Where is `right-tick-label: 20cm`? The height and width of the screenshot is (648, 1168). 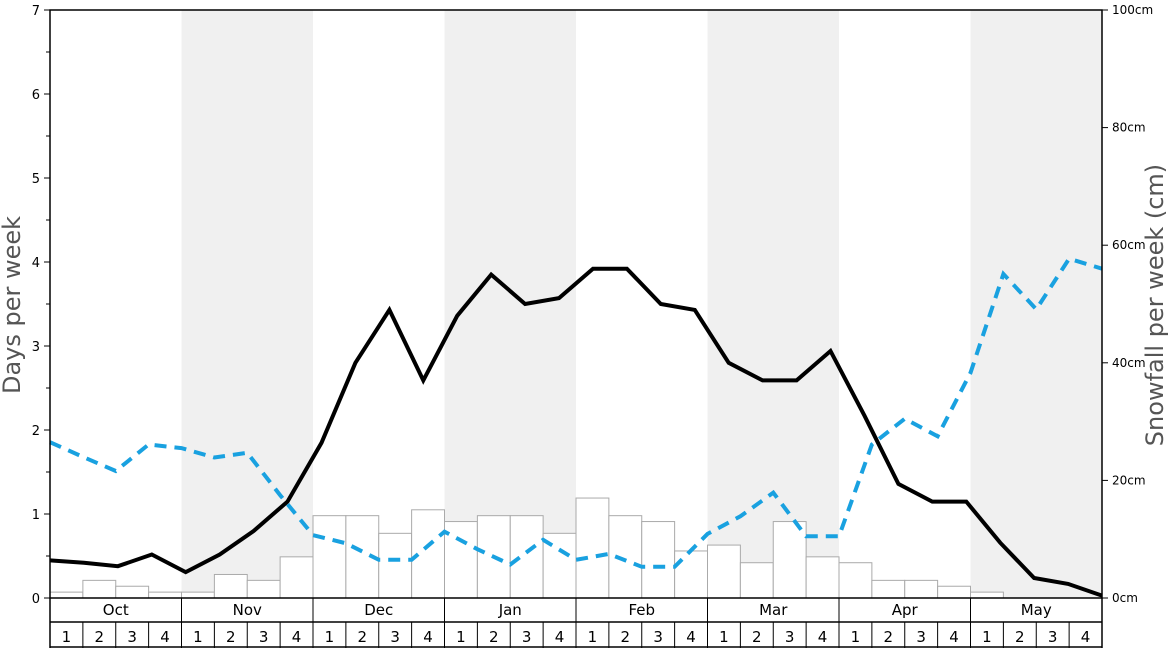
right-tick-label: 20cm is located at coordinates (1129, 480).